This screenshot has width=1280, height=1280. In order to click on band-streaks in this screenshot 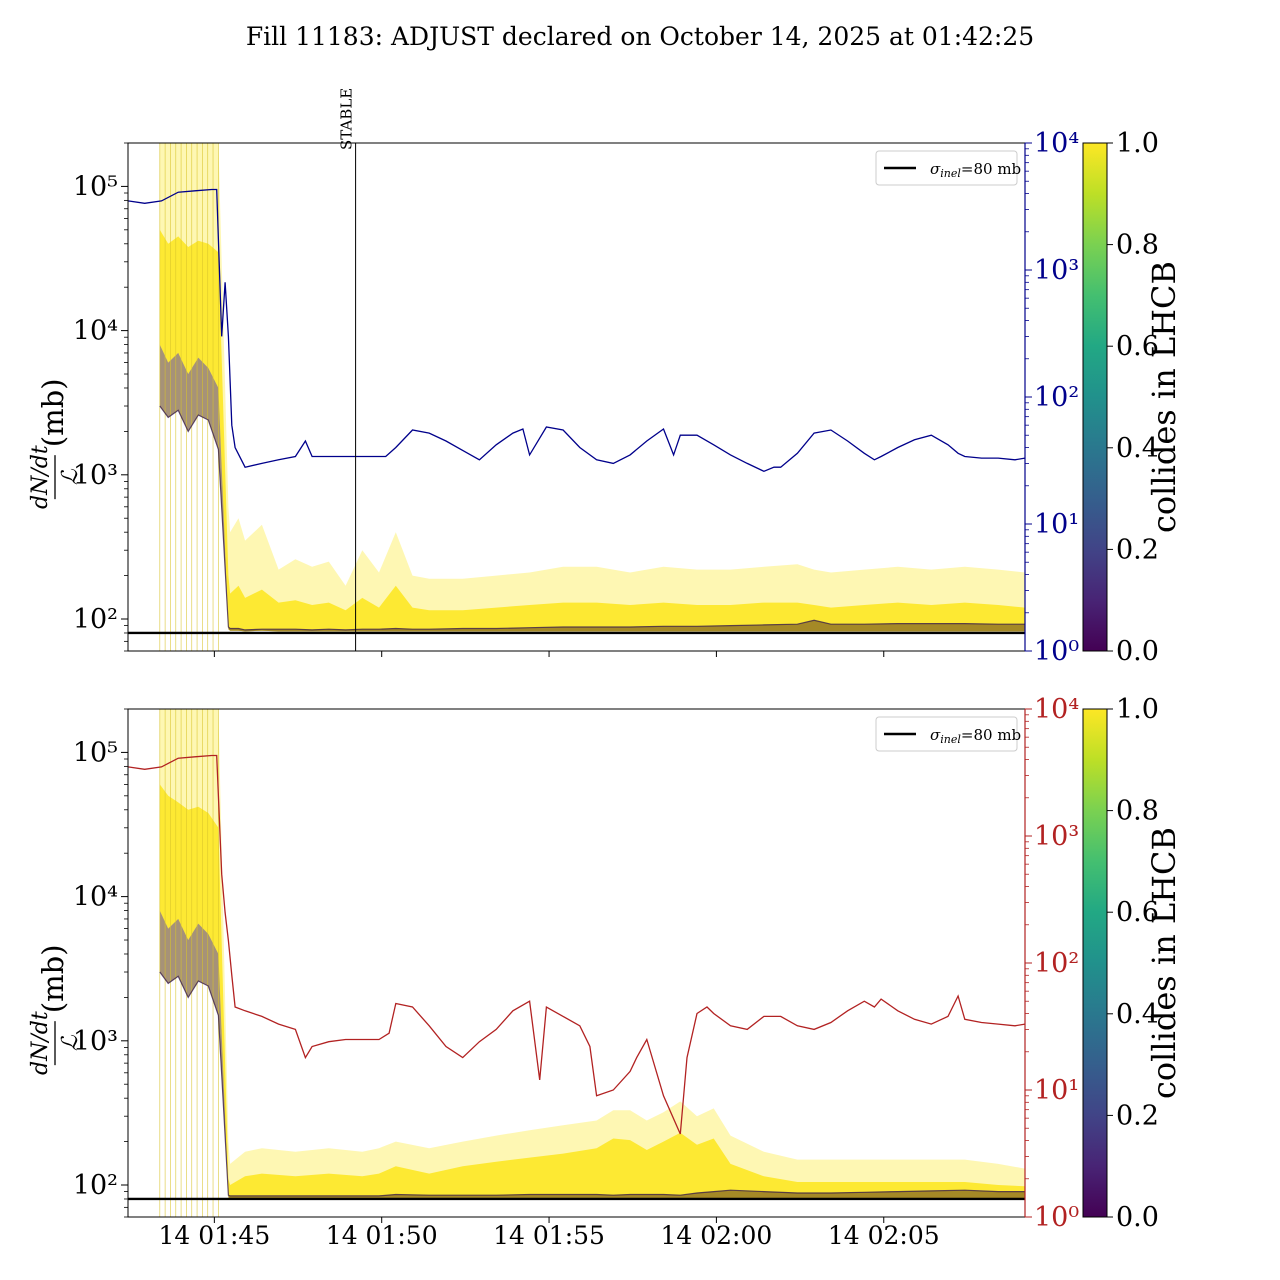, I will do `click(189, 963)`.